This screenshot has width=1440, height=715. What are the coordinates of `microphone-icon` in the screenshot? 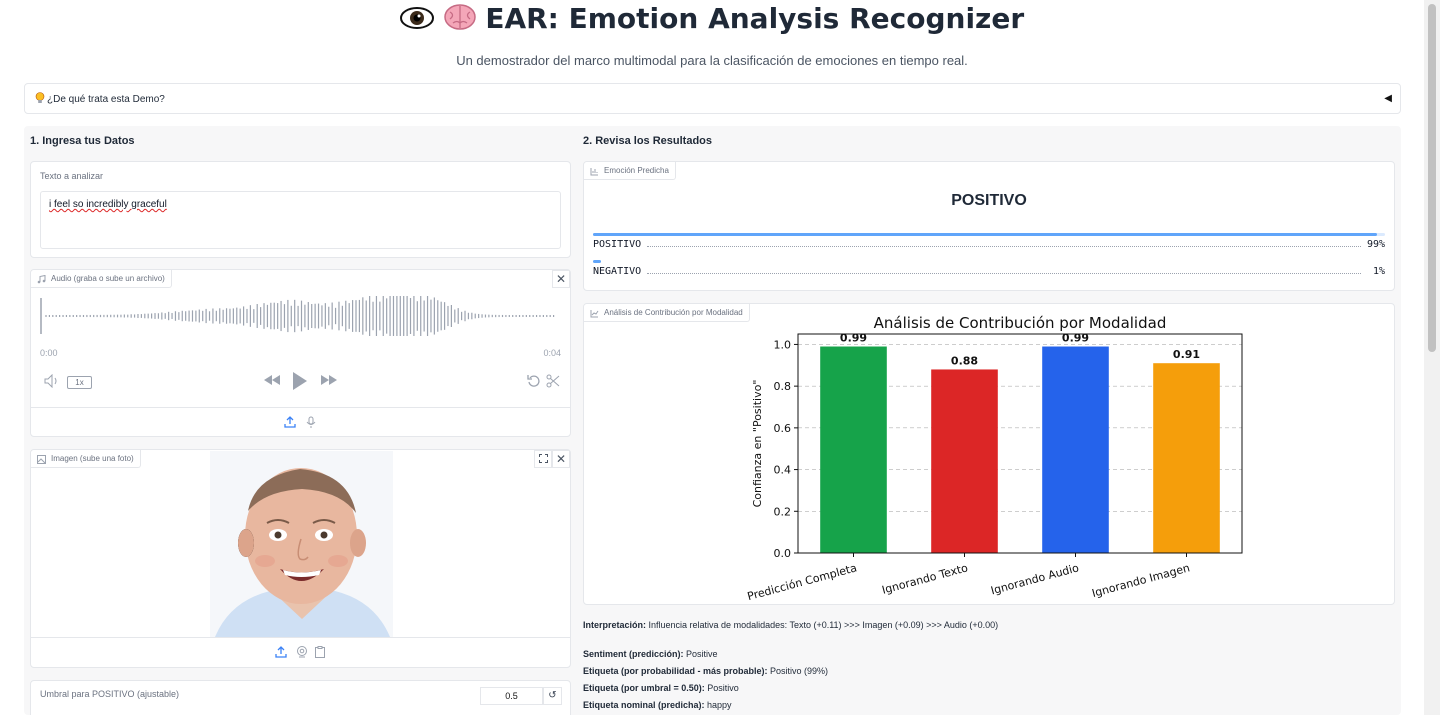 It's located at (311, 424).